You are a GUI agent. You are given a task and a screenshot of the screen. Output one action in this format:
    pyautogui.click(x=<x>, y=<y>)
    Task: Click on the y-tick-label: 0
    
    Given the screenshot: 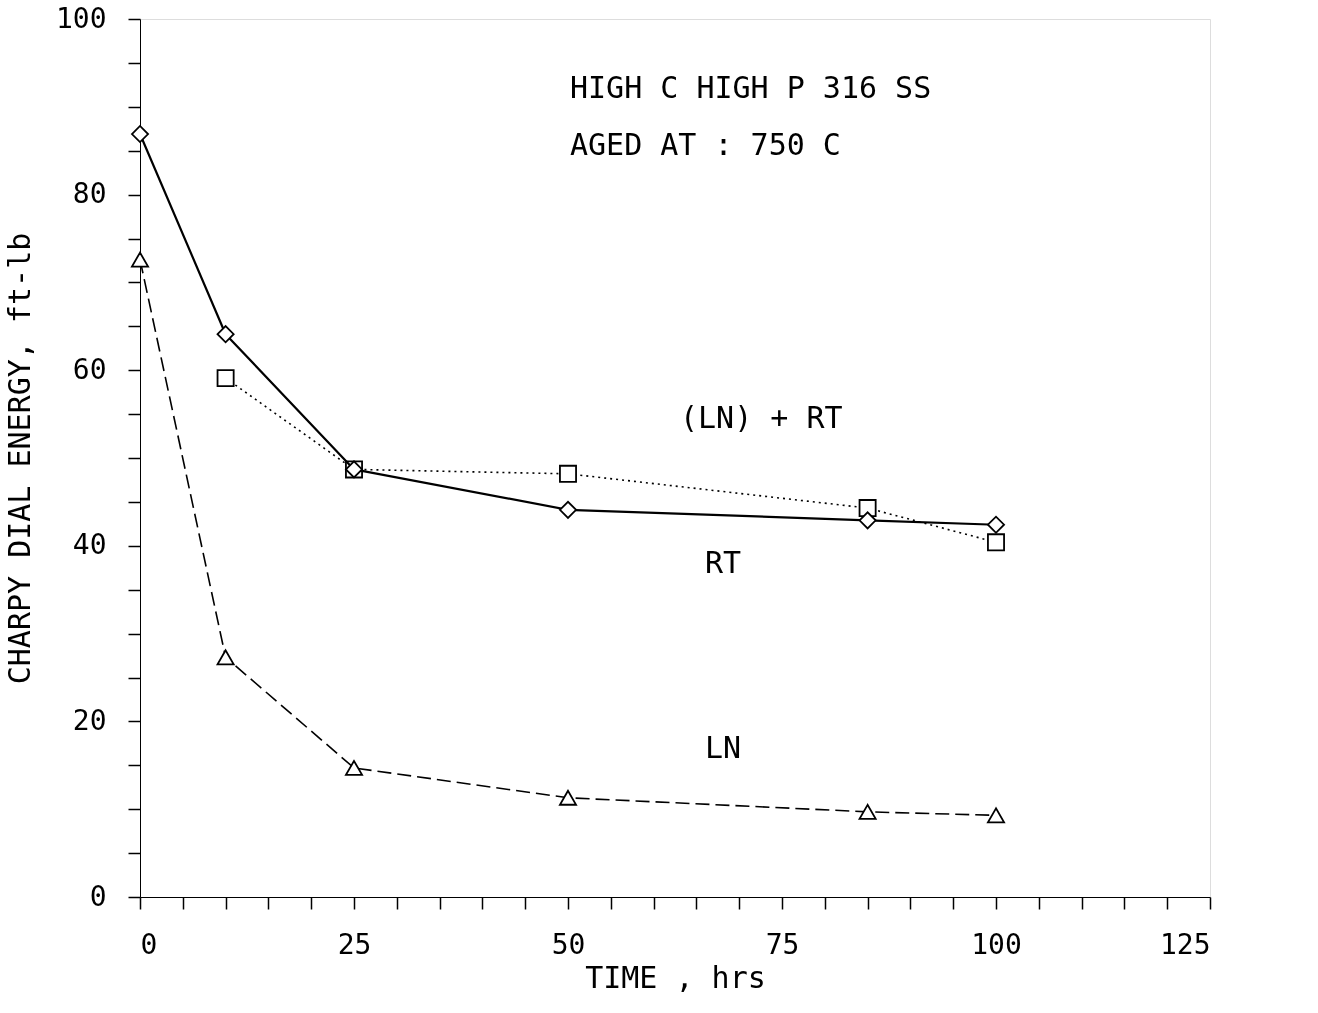 What is the action you would take?
    pyautogui.click(x=98, y=896)
    